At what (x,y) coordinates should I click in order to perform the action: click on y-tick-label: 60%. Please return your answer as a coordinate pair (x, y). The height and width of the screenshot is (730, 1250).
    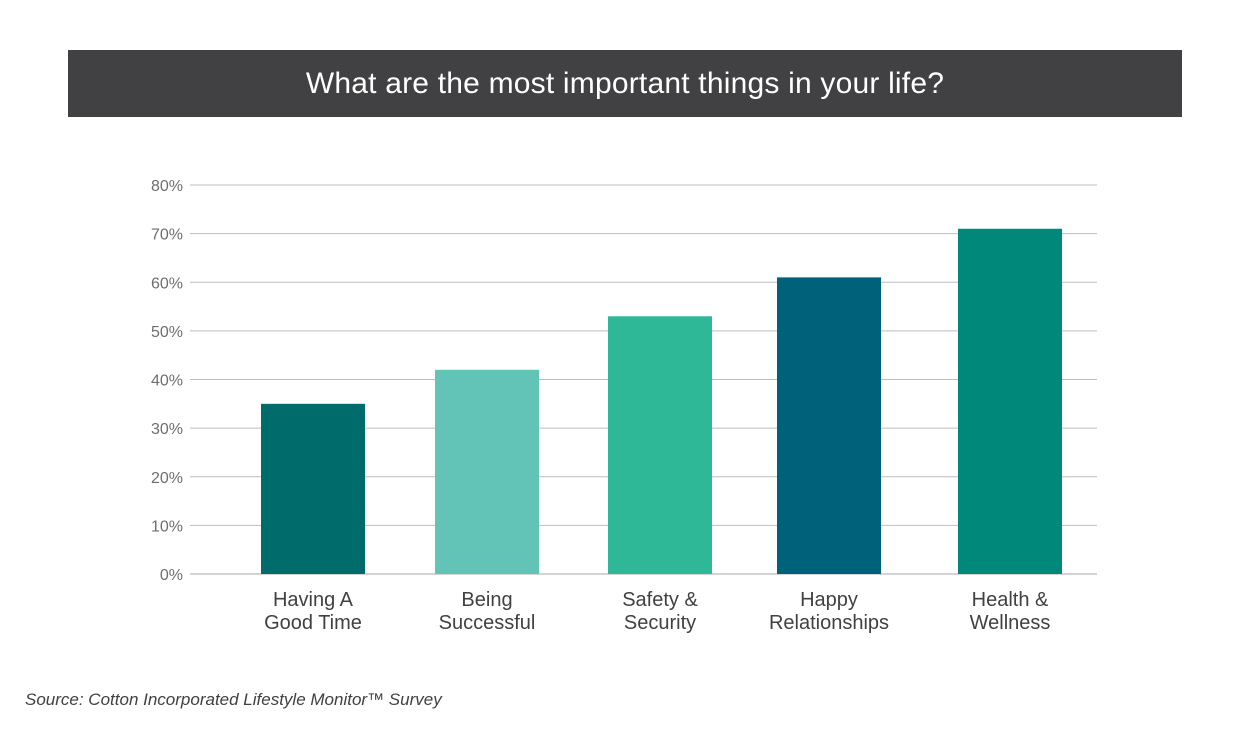
    Looking at the image, I should click on (167, 283).